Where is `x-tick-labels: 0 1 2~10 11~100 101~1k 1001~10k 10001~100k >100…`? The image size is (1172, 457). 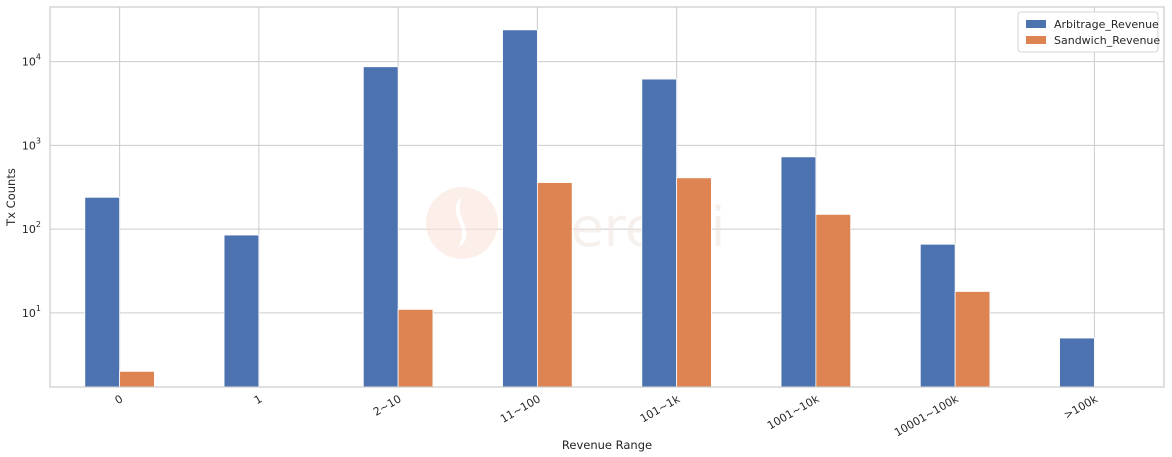
x-tick-labels: 0 1 2~10 11~100 101~1k 1001~10k 10001~100k >100… is located at coordinates (607, 415).